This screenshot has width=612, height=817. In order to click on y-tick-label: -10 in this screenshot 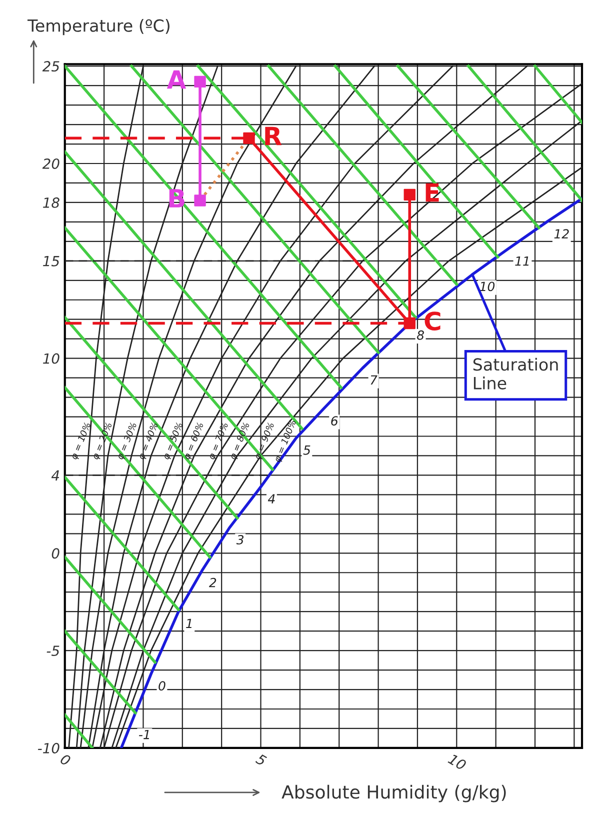, I will do `click(49, 748)`.